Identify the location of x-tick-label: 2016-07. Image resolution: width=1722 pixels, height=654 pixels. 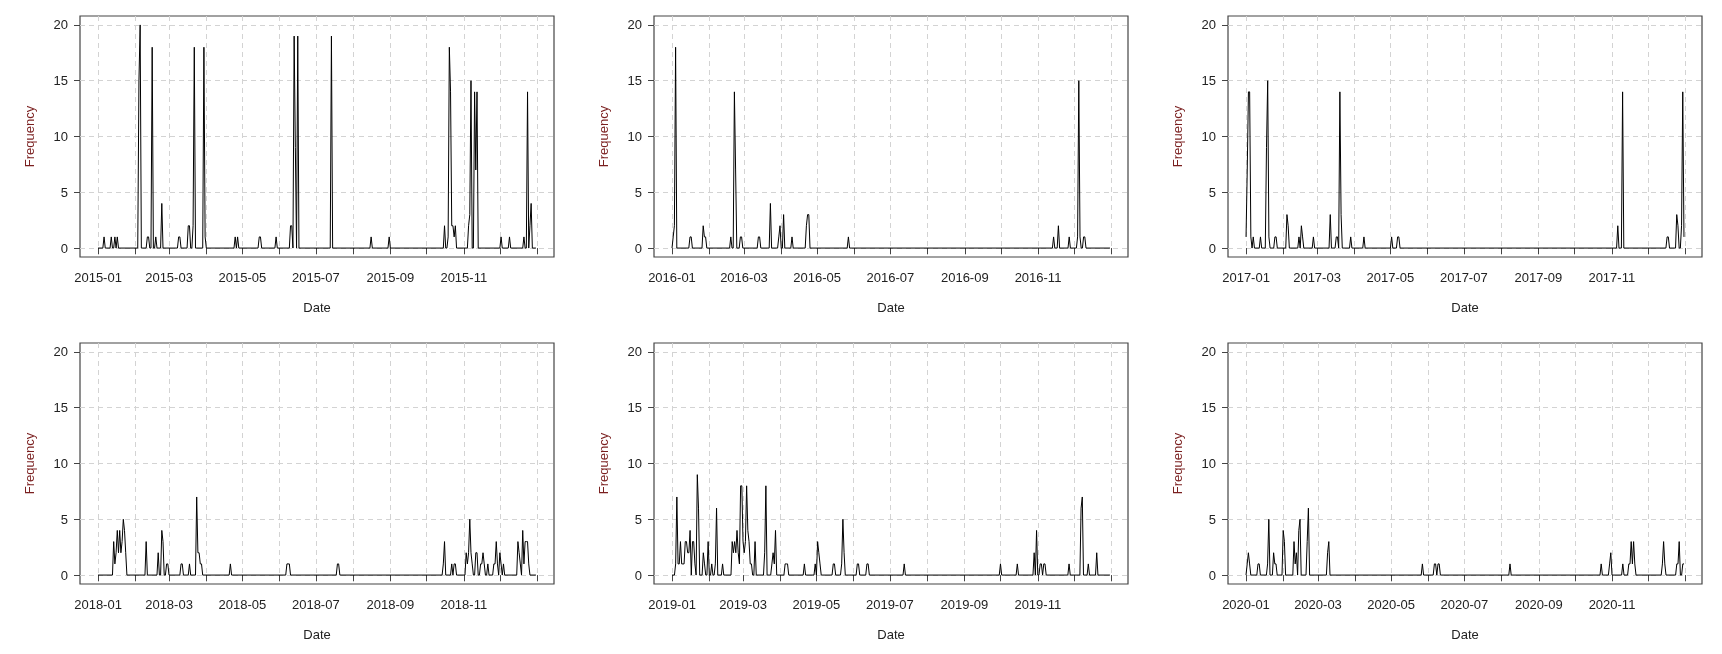
(890, 277).